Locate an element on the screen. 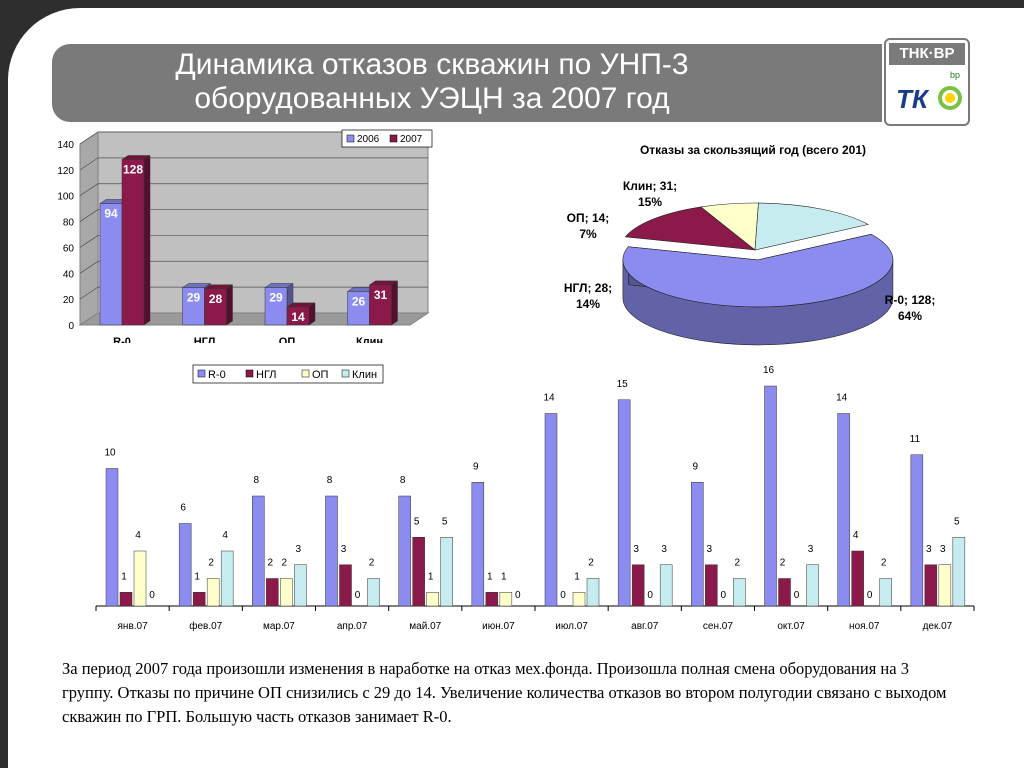 The height and width of the screenshot is (768, 1024). chart1-data-label: 29 is located at coordinates (194, 298).